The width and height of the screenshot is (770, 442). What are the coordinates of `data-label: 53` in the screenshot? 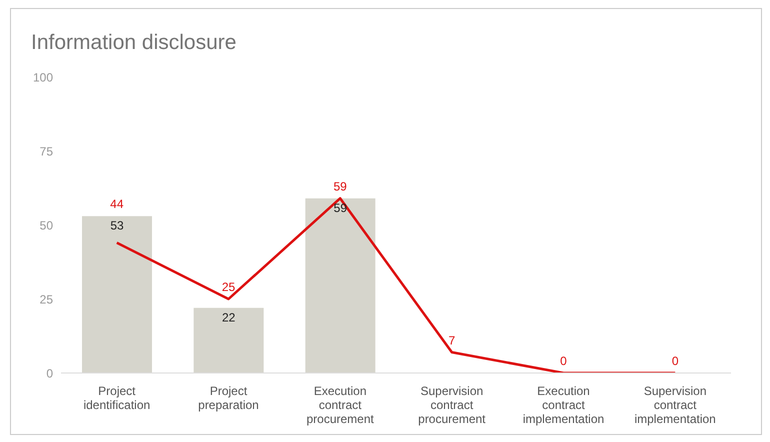 It's located at (117, 225).